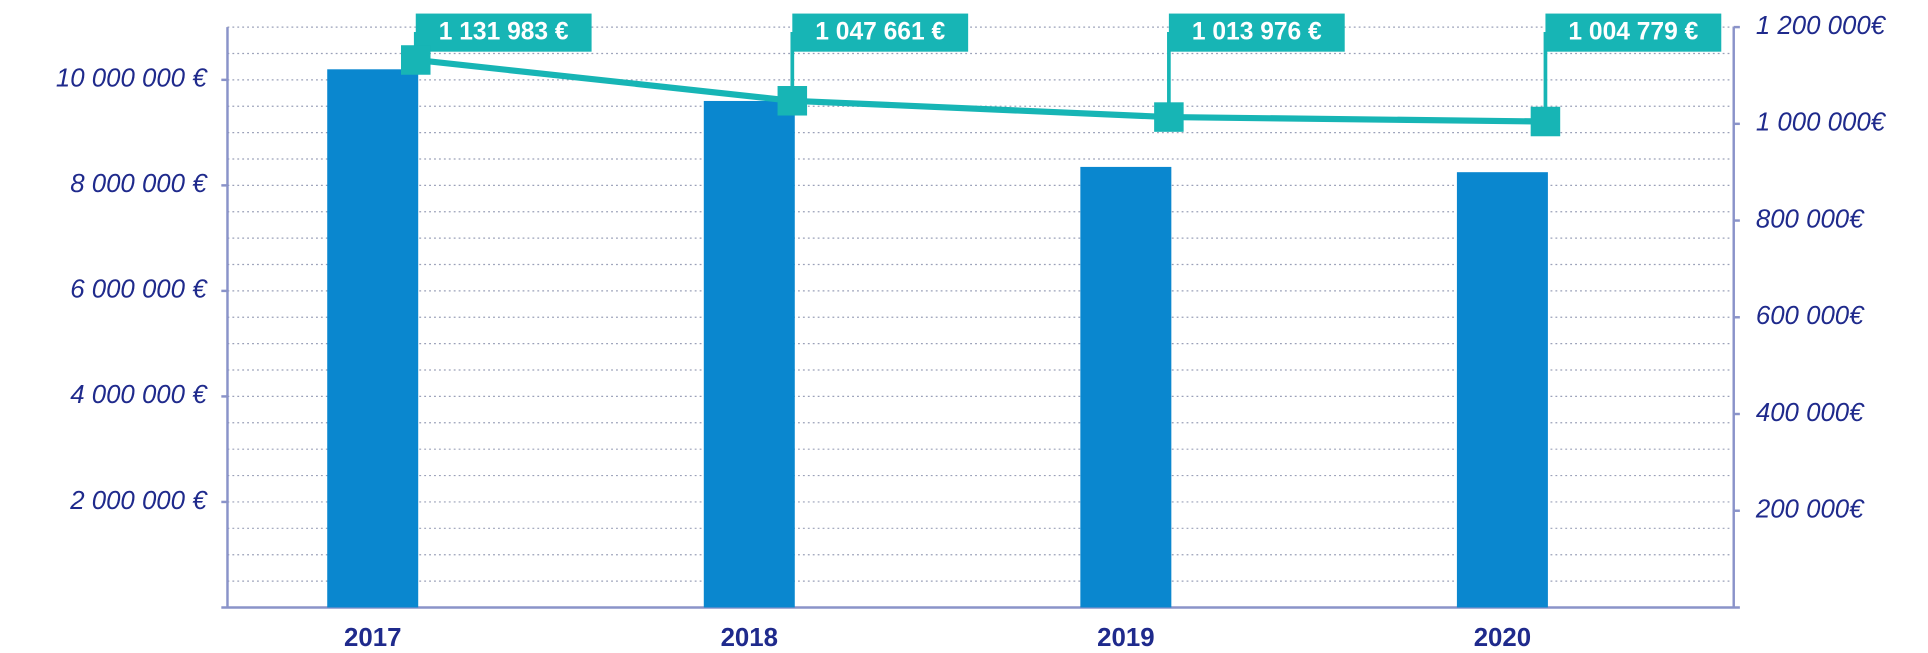  What do you see at coordinates (980, 90) in the screenshot?
I see `line` at bounding box center [980, 90].